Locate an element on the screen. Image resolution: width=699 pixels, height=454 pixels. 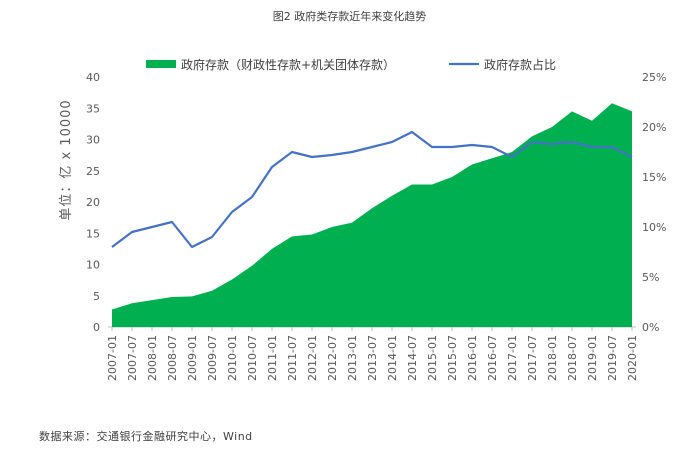
x-tick-label: 2019-07 is located at coordinates (612, 358).